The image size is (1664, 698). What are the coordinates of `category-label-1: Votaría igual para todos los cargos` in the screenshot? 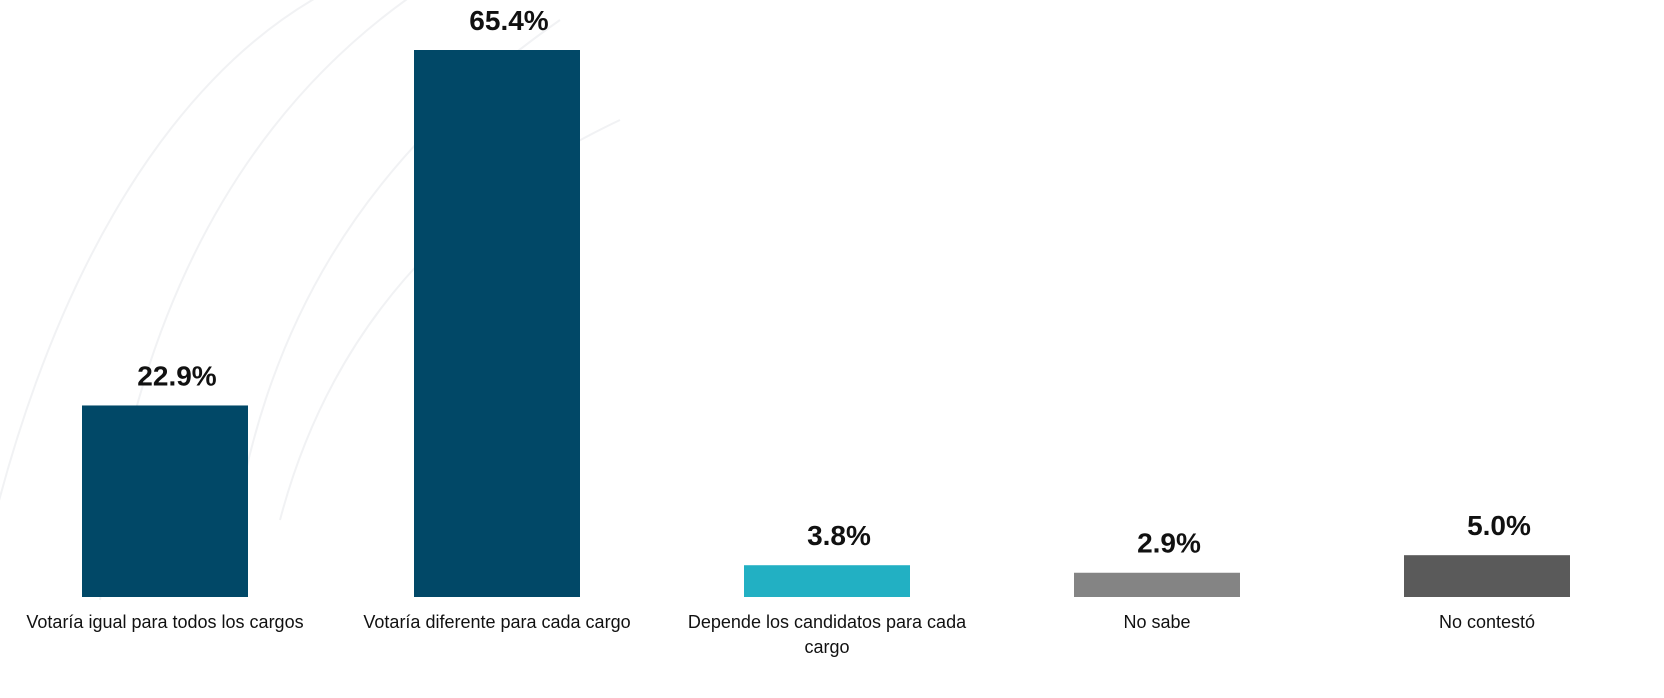 It's located at (164, 622).